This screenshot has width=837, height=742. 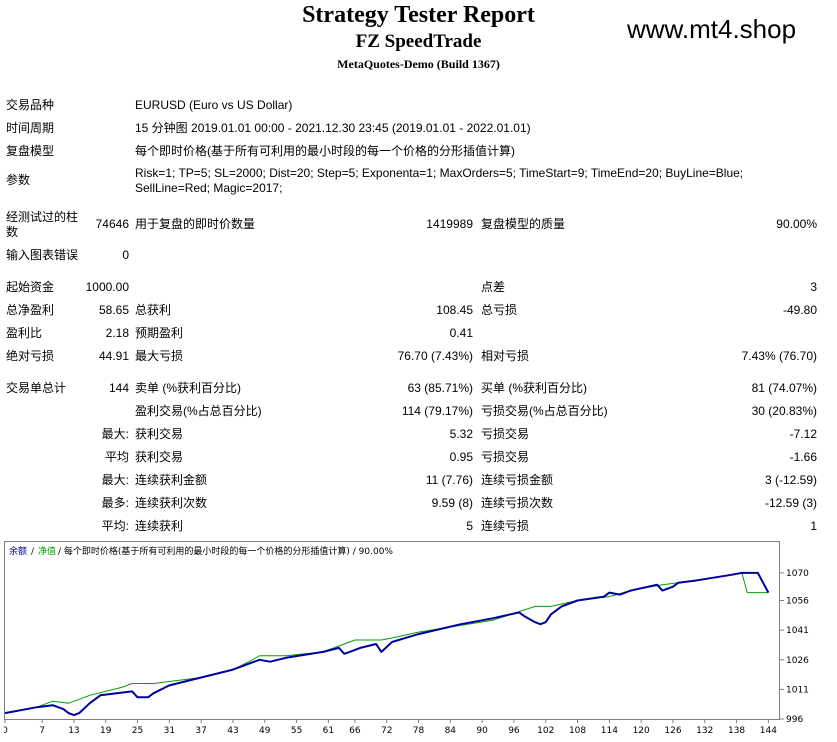 I want to click on loss-trades-value: 30 (20.83%), so click(x=784, y=411).